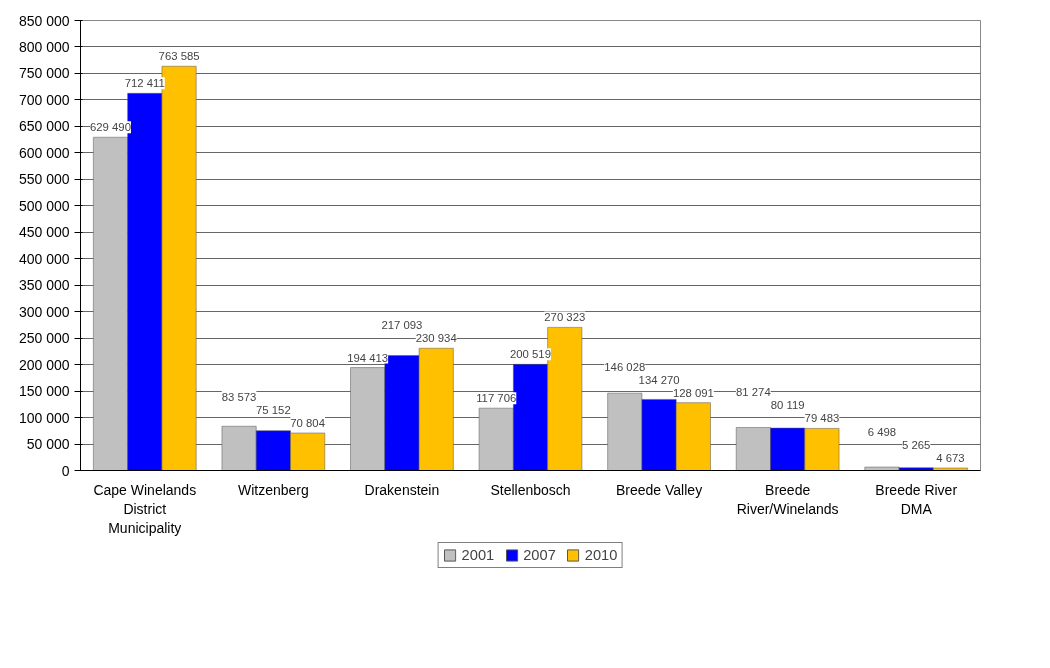 The width and height of the screenshot is (1050, 668). What do you see at coordinates (179, 56) in the screenshot?
I see `data-label: 763 585` at bounding box center [179, 56].